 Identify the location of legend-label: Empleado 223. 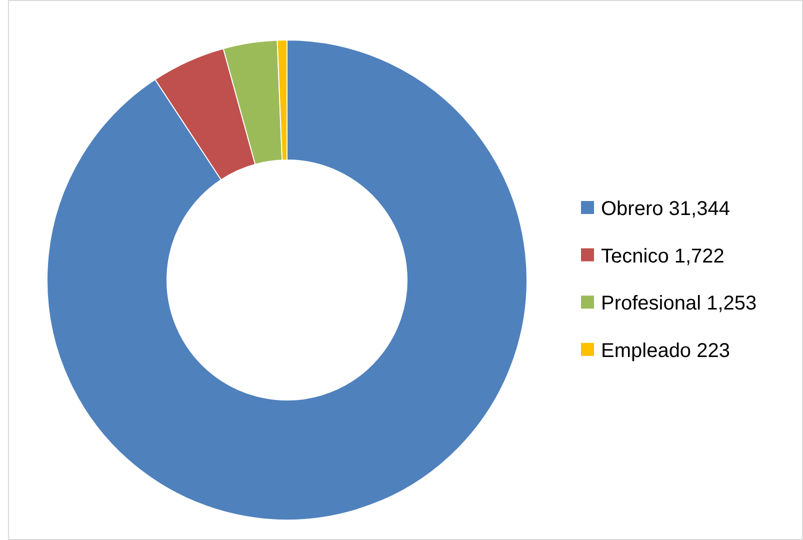
(665, 351).